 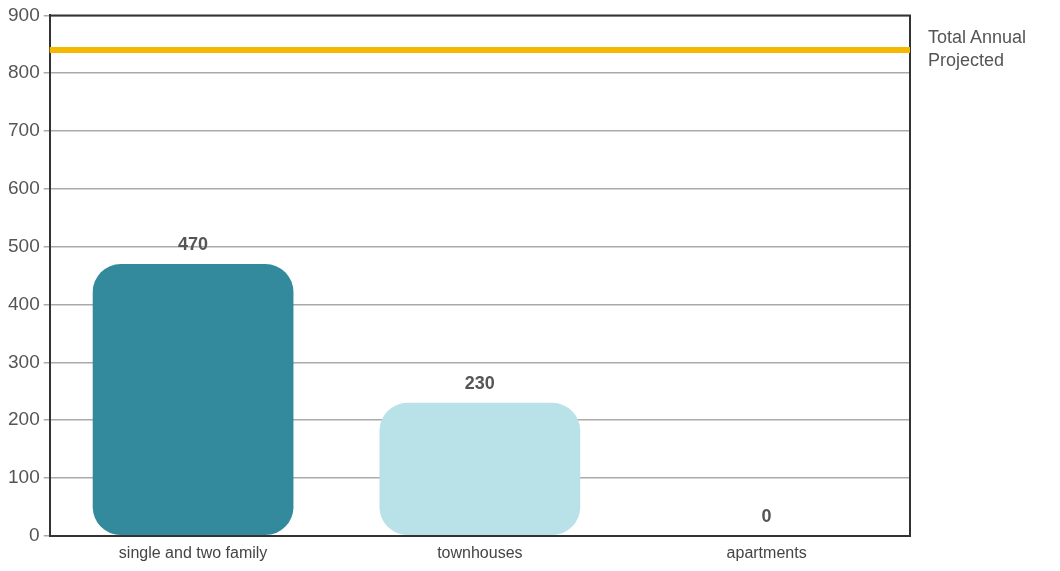 I want to click on y-tick-label: 600, so click(x=24, y=188).